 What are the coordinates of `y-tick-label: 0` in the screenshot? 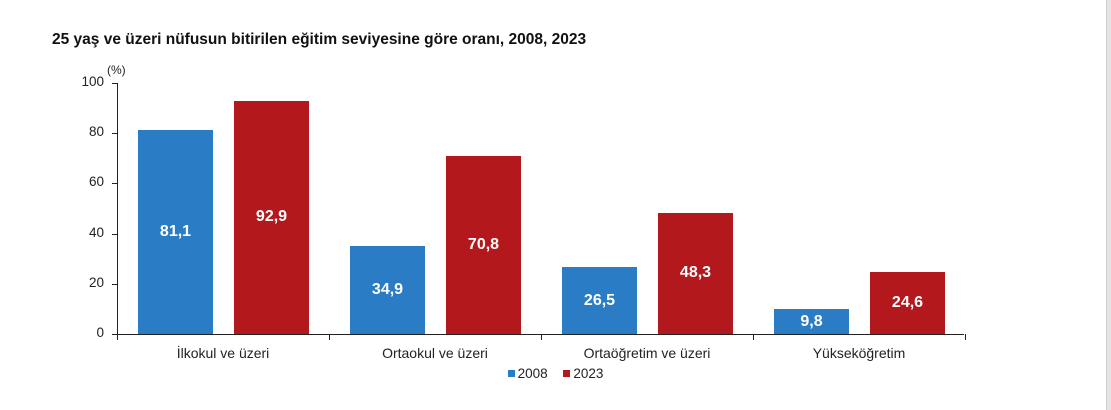 It's located at (100, 332).